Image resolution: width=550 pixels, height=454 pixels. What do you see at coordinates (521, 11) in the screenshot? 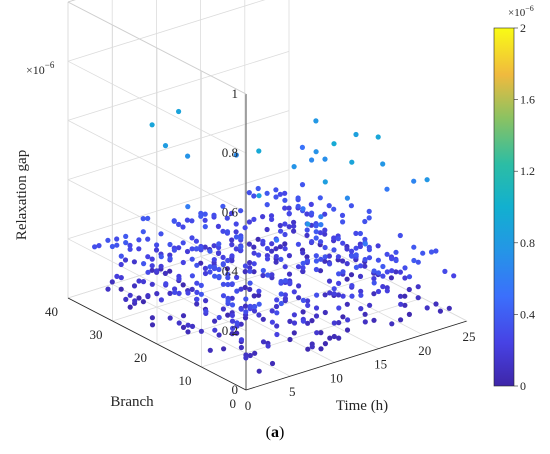
I see `colorbar-exponent: ×10⁻⁶` at bounding box center [521, 11].